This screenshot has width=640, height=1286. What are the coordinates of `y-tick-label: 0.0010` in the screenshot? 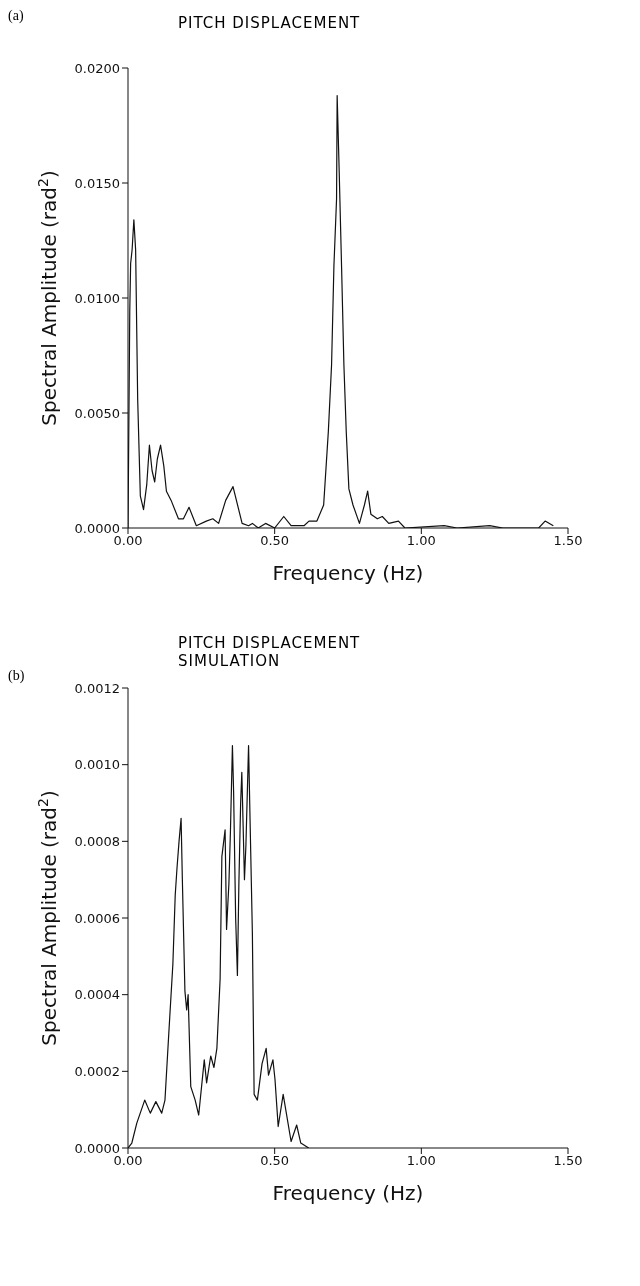 It's located at (97, 765).